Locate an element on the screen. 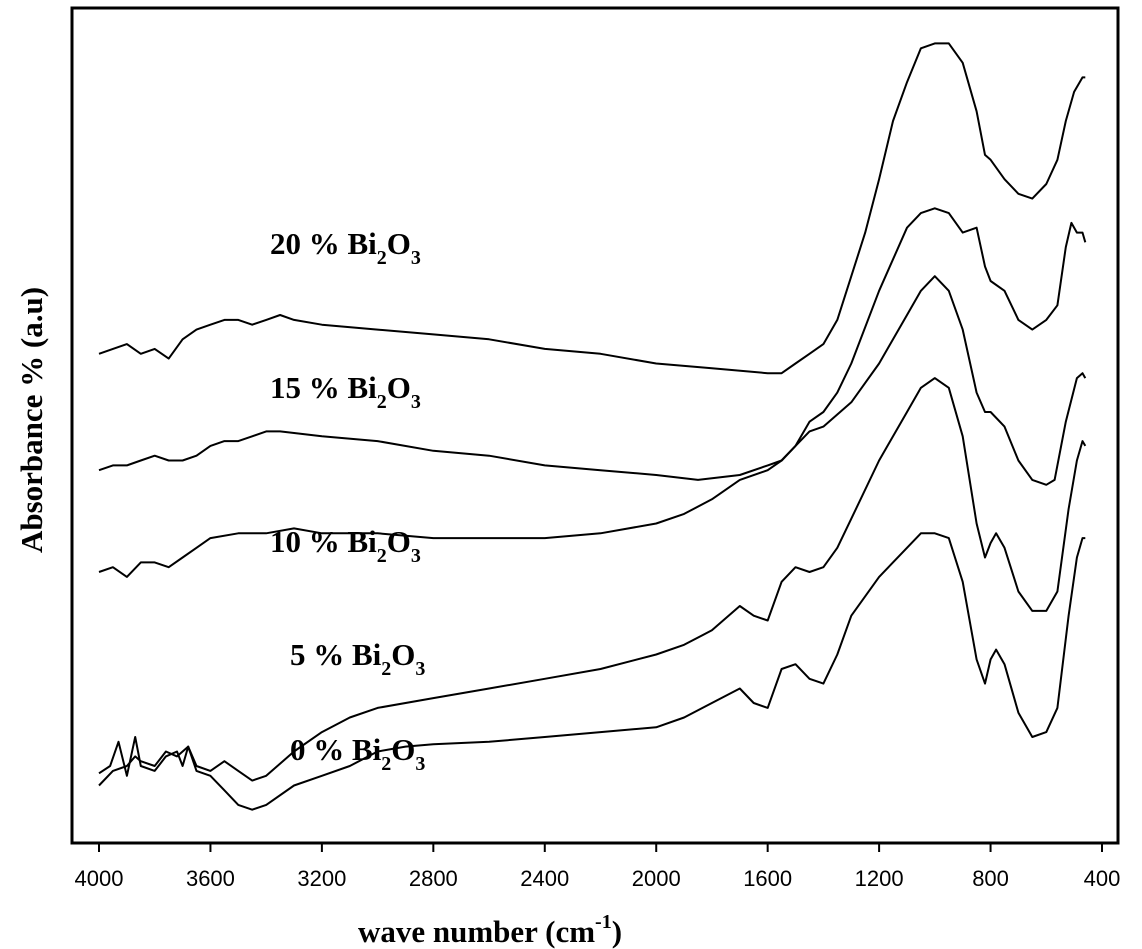 The height and width of the screenshot is (949, 1142). x-tick-label: 3600 is located at coordinates (210, 878).